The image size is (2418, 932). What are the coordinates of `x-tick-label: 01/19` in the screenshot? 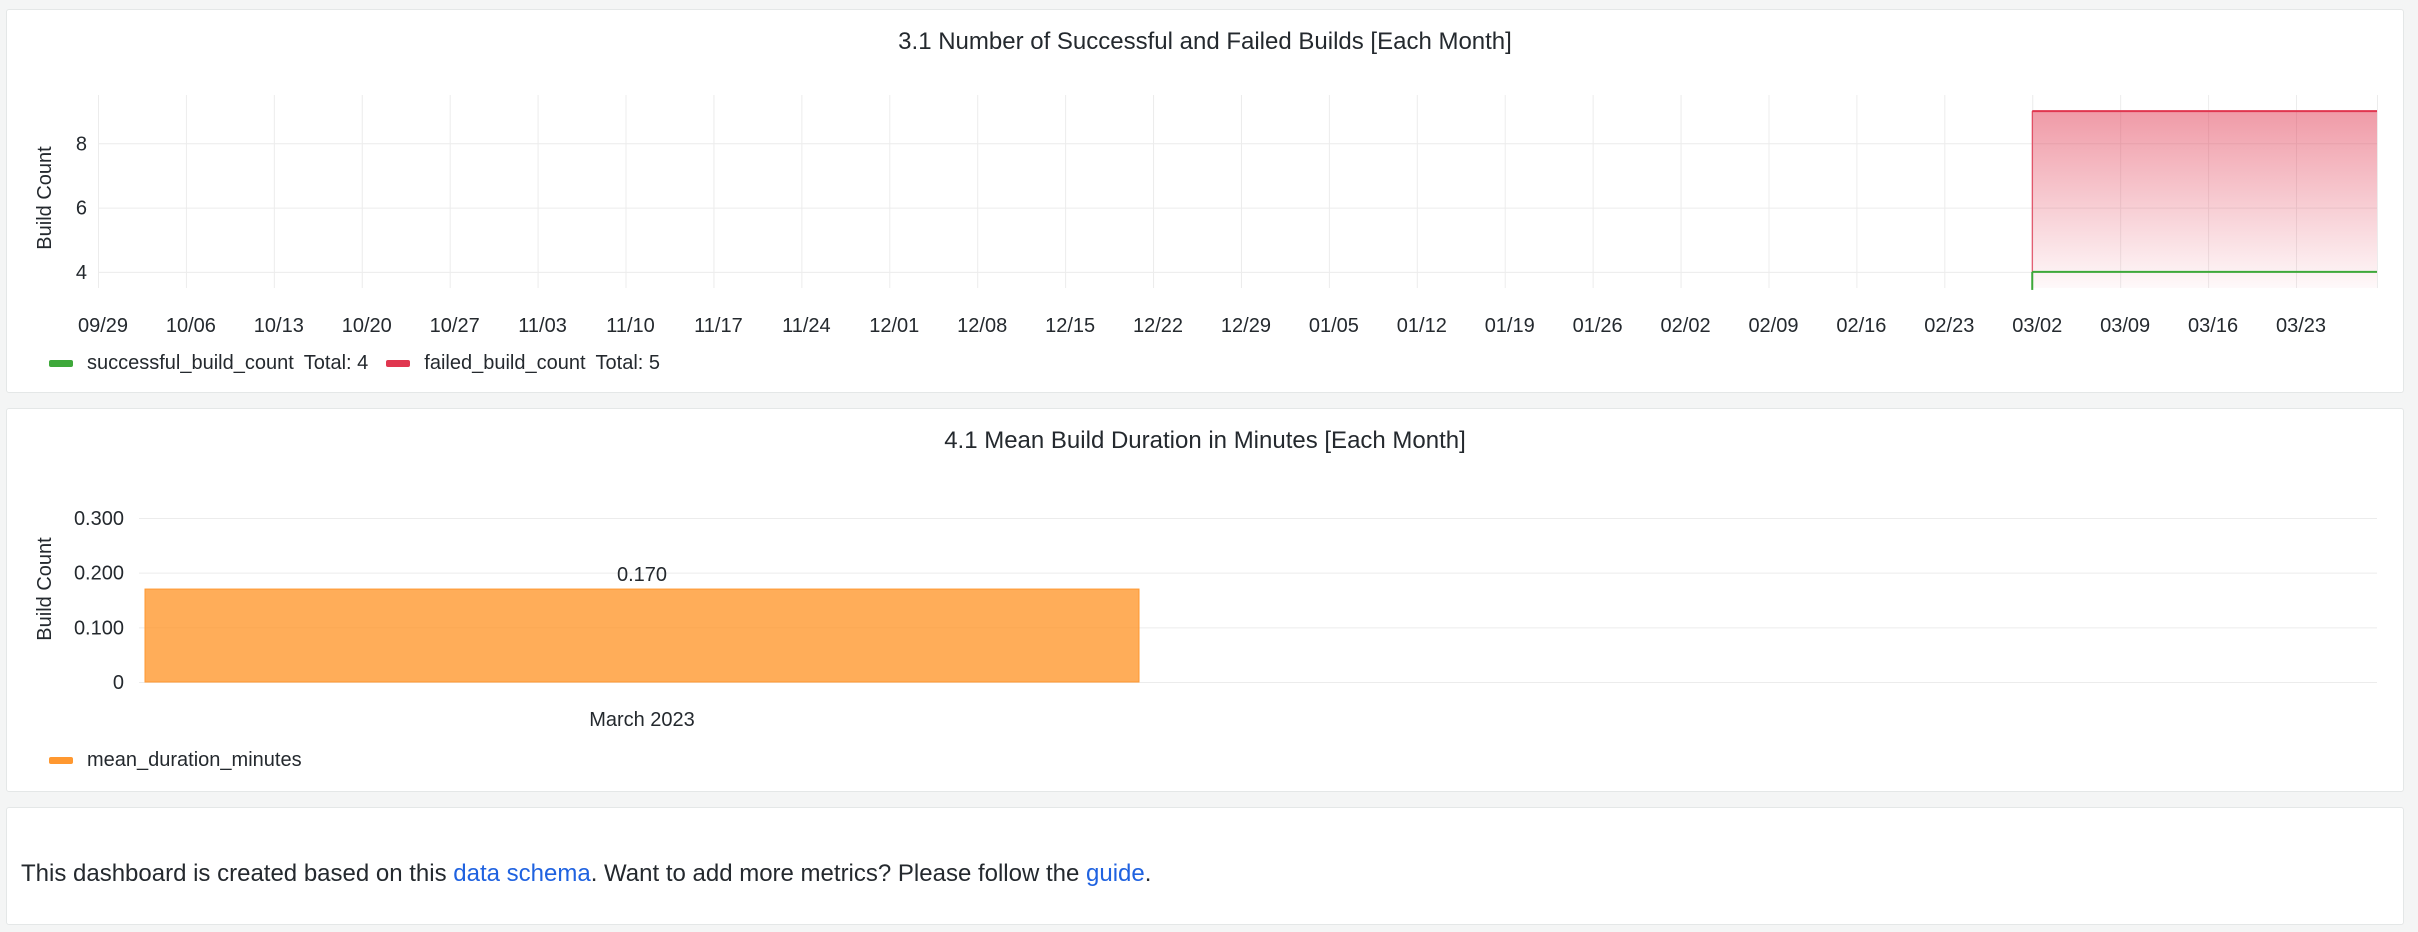 It's located at (1510, 326).